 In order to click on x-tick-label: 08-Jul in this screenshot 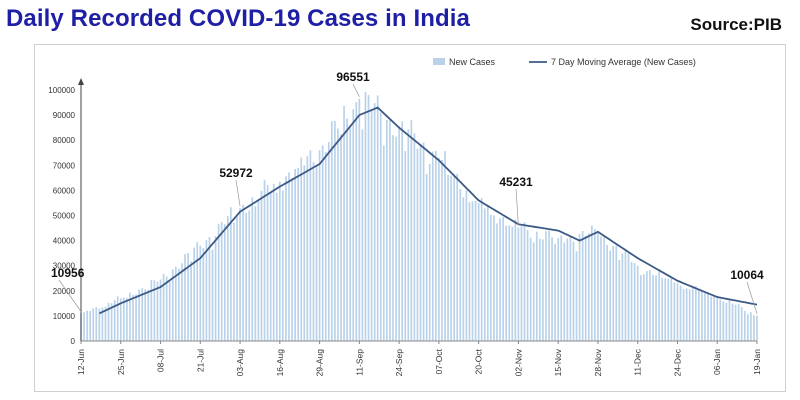, I will do `click(161, 360)`.